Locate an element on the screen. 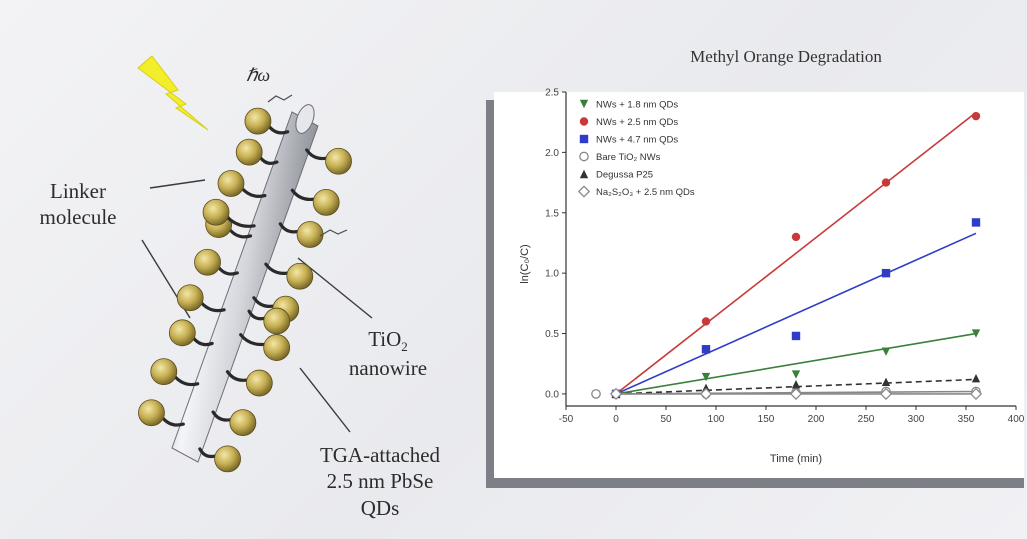 This screenshot has height=539, width=1027. x-tick-label: 300 is located at coordinates (916, 419).